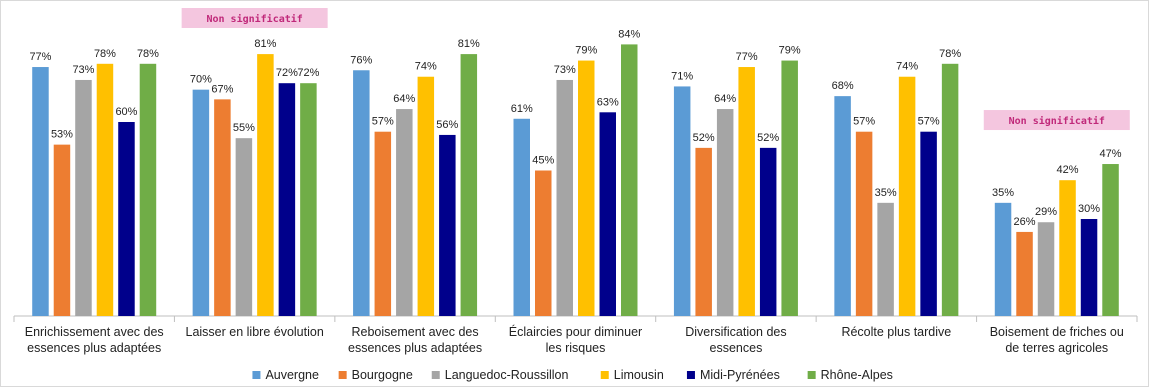  What do you see at coordinates (608, 102) in the screenshot?
I see `bar-value-label: 63%` at bounding box center [608, 102].